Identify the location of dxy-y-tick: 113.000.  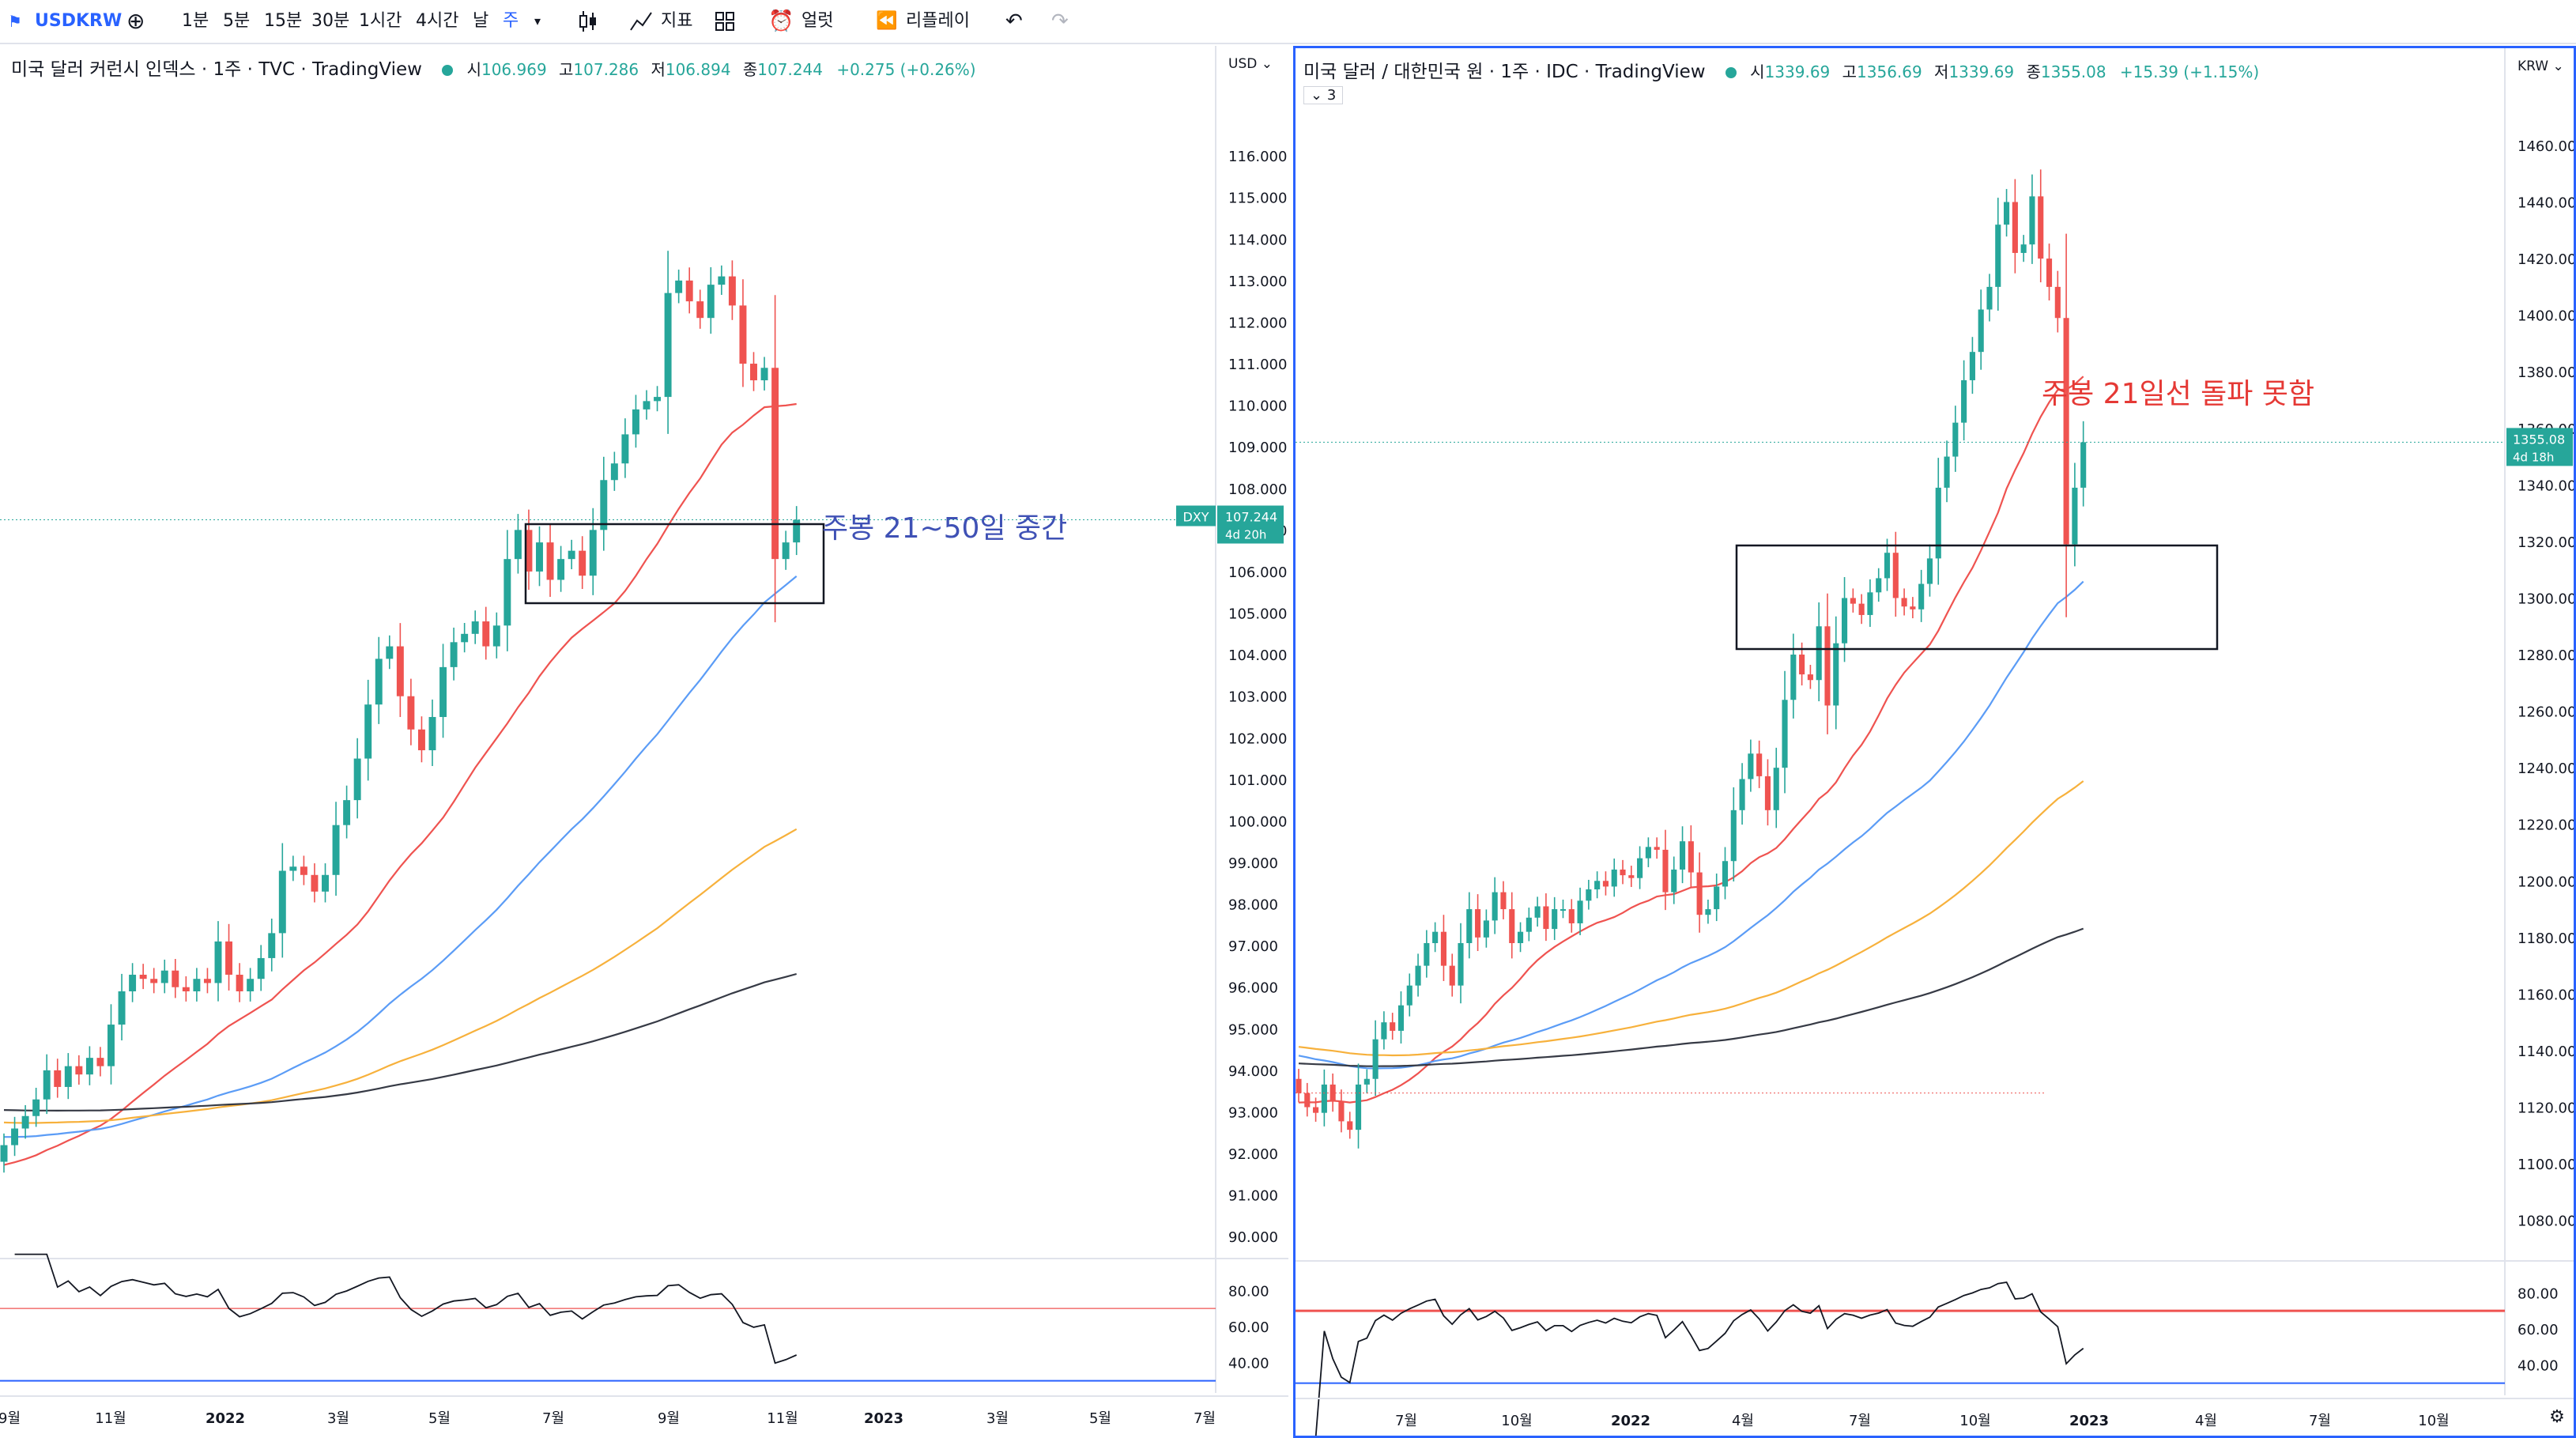
(1257, 282).